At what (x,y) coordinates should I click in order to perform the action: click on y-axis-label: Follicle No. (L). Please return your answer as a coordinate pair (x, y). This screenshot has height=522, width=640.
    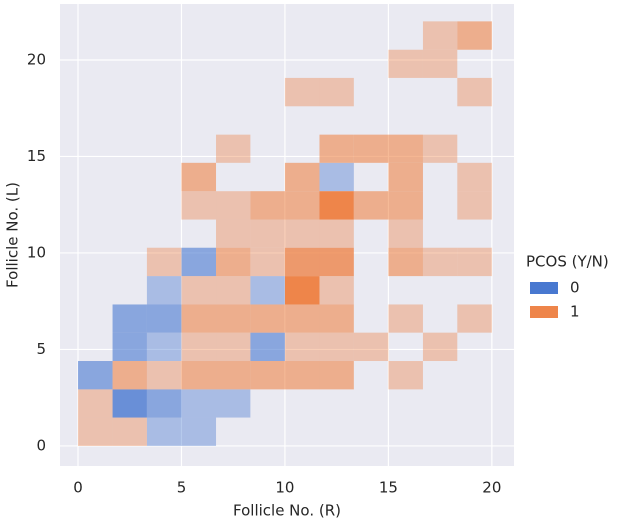
    Looking at the image, I should click on (13, 235).